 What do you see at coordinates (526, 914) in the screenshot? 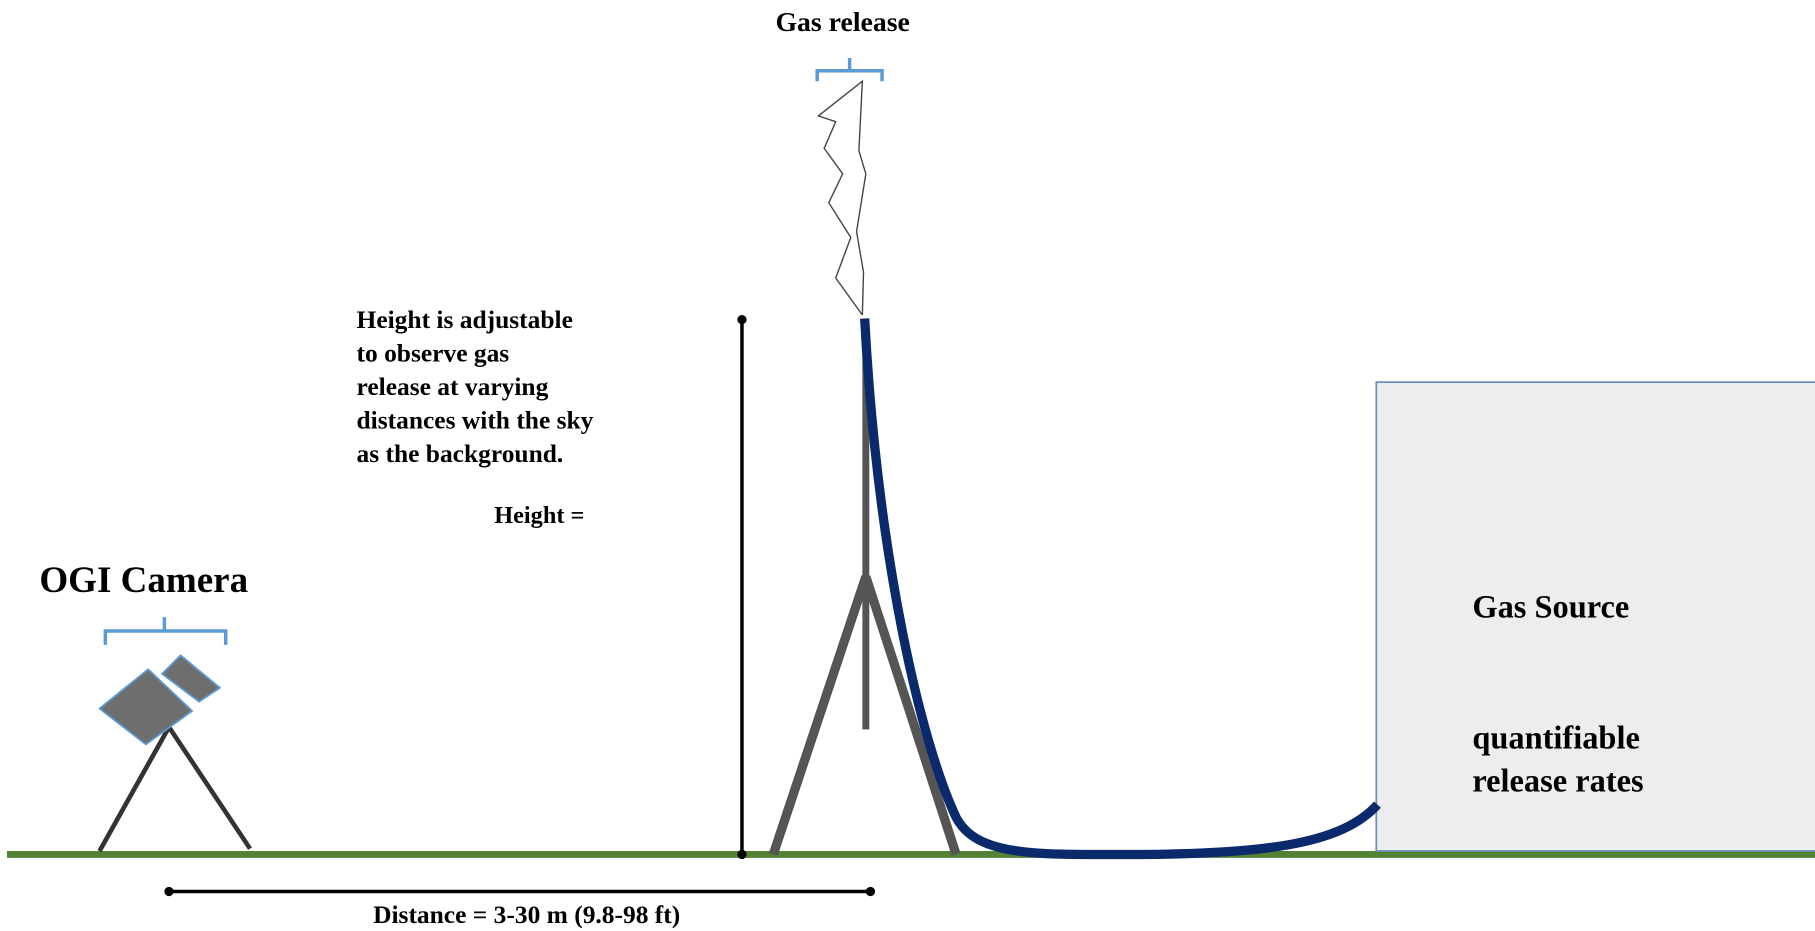
I see `distance-label: Distance = 3-30 m (9.8-98 ft)` at bounding box center [526, 914].